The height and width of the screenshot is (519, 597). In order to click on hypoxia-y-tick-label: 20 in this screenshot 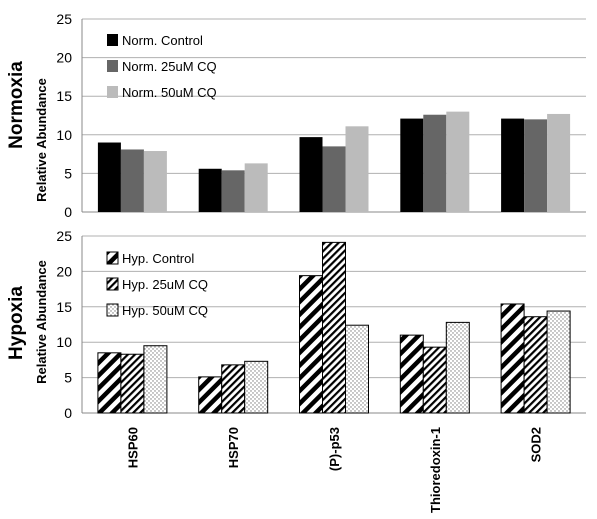, I will do `click(64, 271)`.